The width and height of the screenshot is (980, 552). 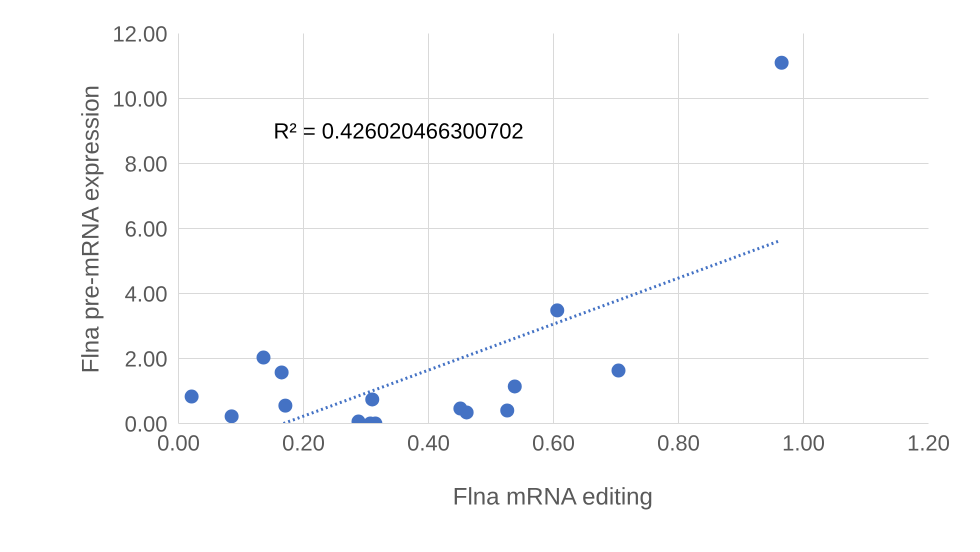 I want to click on y-tick-label: 12.00, so click(x=140, y=34).